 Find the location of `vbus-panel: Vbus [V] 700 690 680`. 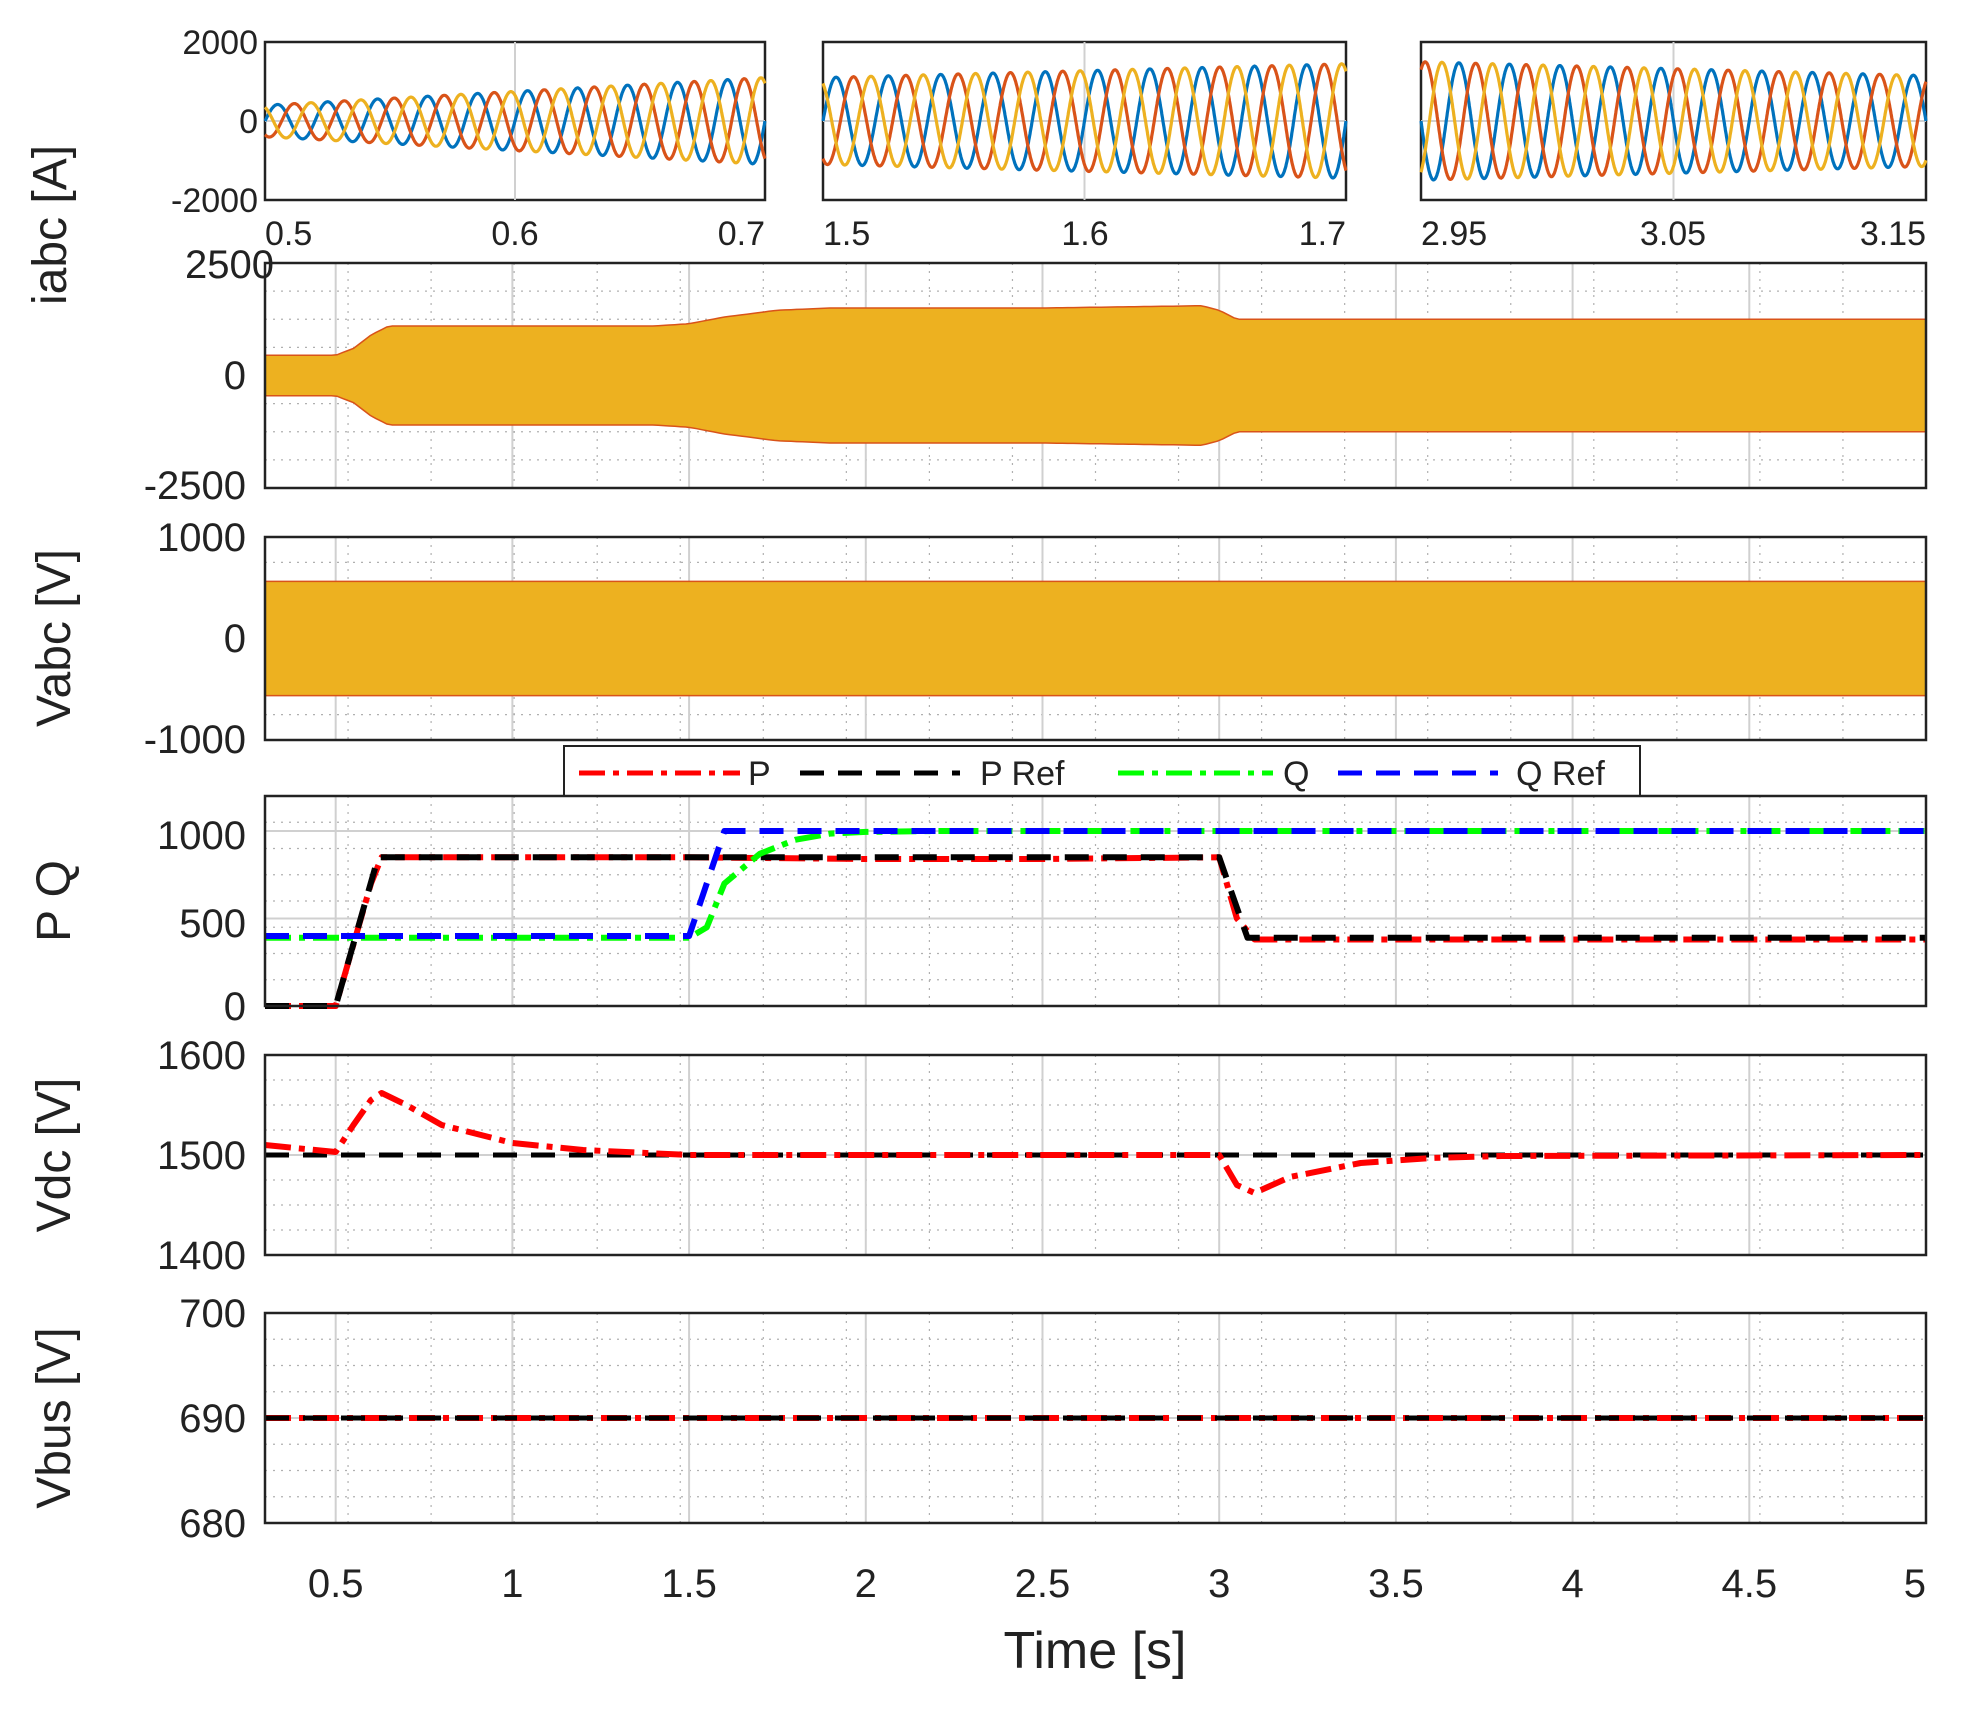

vbus-panel: Vbus [V] 700 690 680 is located at coordinates (978, 1419).